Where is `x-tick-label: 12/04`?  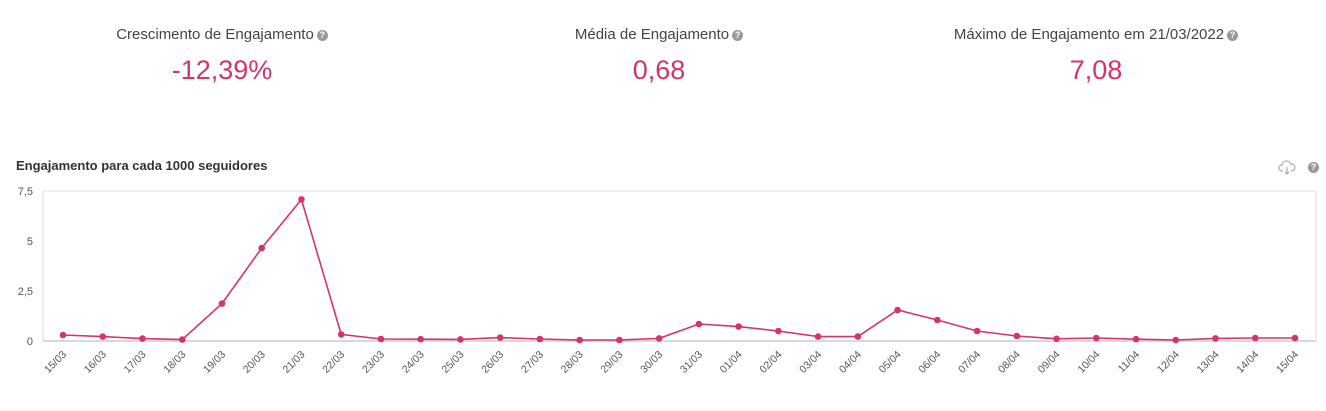 x-tick-label: 12/04 is located at coordinates (1168, 362).